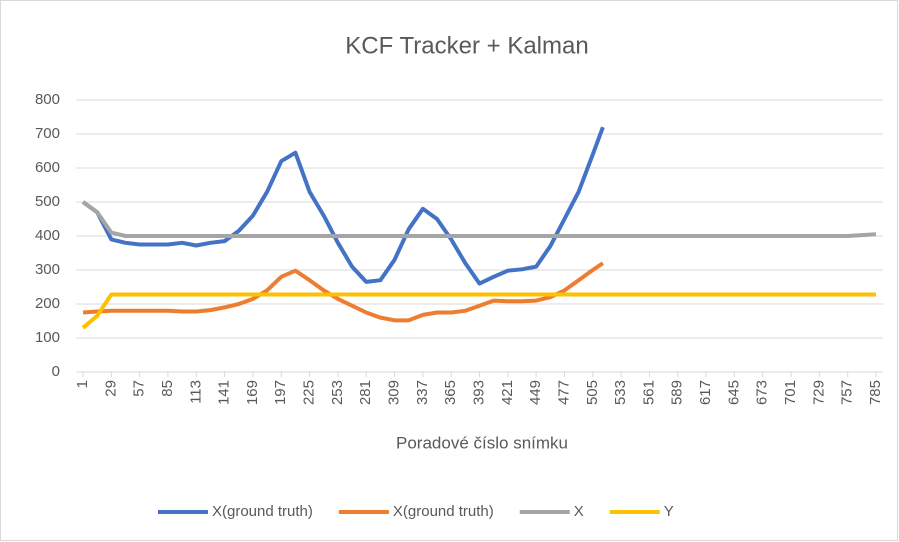 The image size is (899, 542). What do you see at coordinates (47, 269) in the screenshot?
I see `y-tick-label: 300` at bounding box center [47, 269].